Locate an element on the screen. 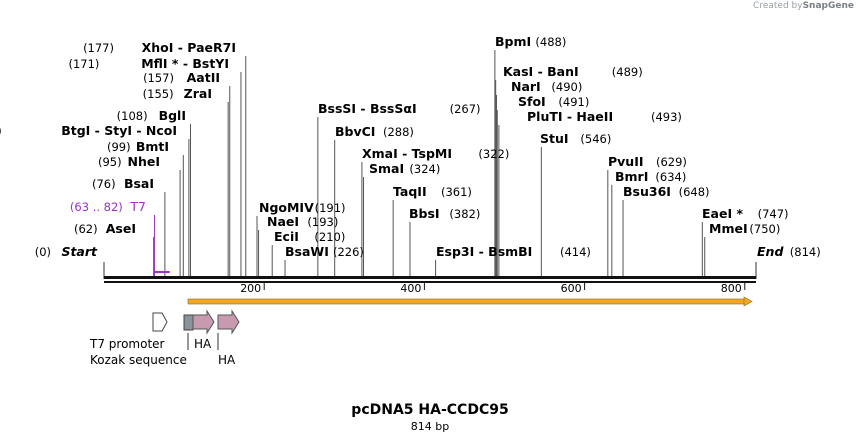 This screenshot has width=860, height=442. site-zrai-pos: (155) is located at coordinates (158, 94).